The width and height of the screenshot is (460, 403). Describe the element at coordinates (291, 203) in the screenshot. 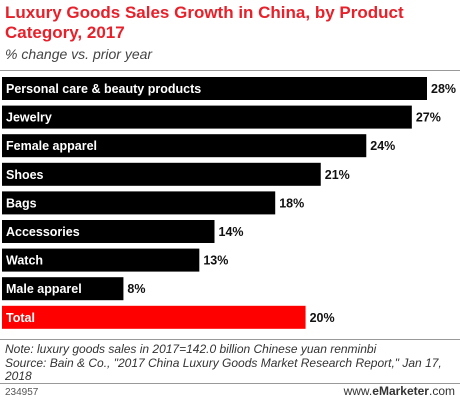

I see `value-label-bags: 18%` at that location.